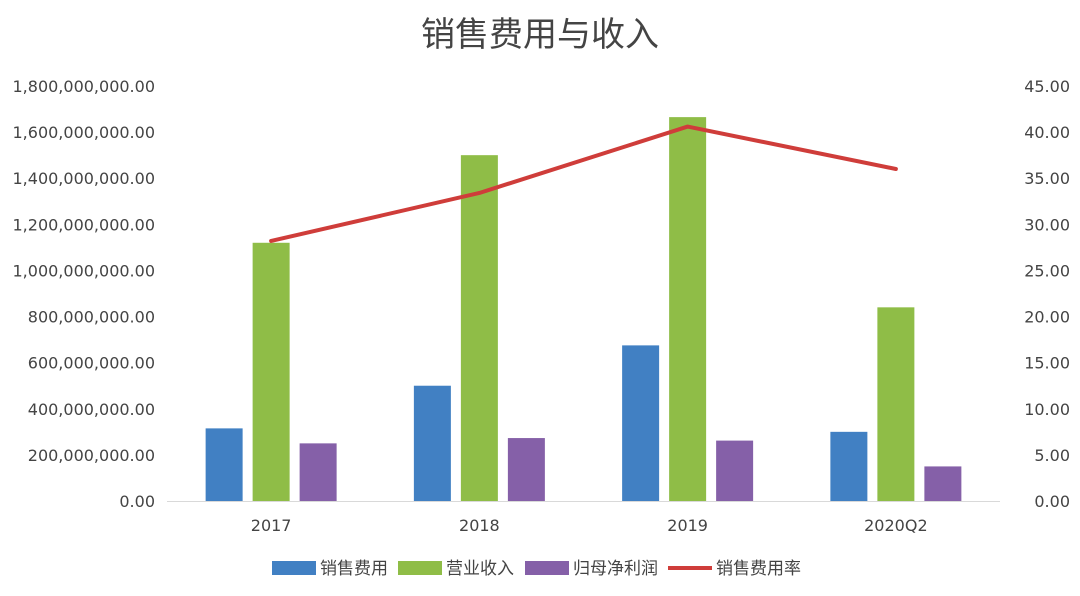 This screenshot has height=596, width=1080. Describe the element at coordinates (1047, 409) in the screenshot. I see `y-right-tick-label: 10.00` at that location.